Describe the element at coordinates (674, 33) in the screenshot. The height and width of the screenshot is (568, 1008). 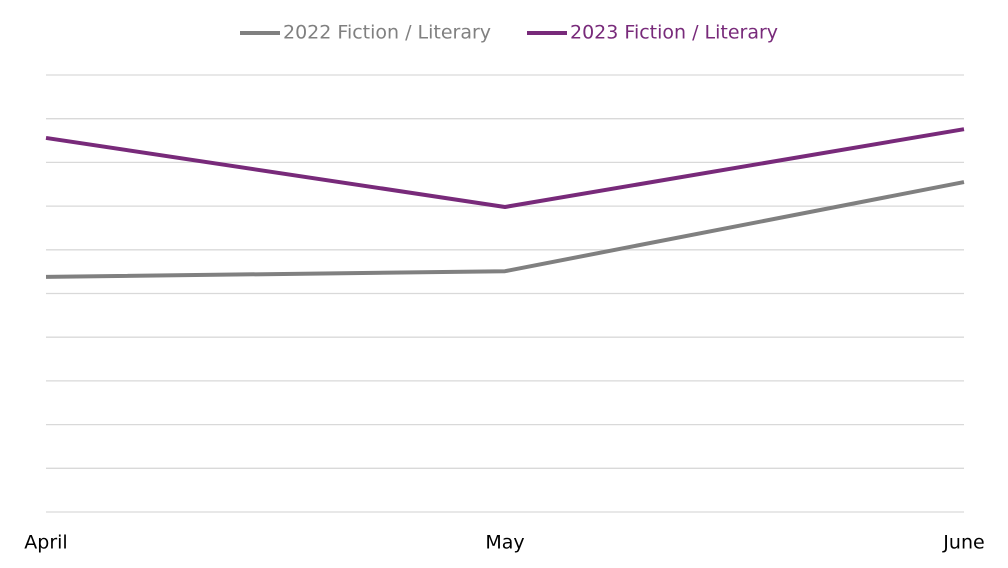
I see `legend-label: 2023 Fiction / Literary` at that location.